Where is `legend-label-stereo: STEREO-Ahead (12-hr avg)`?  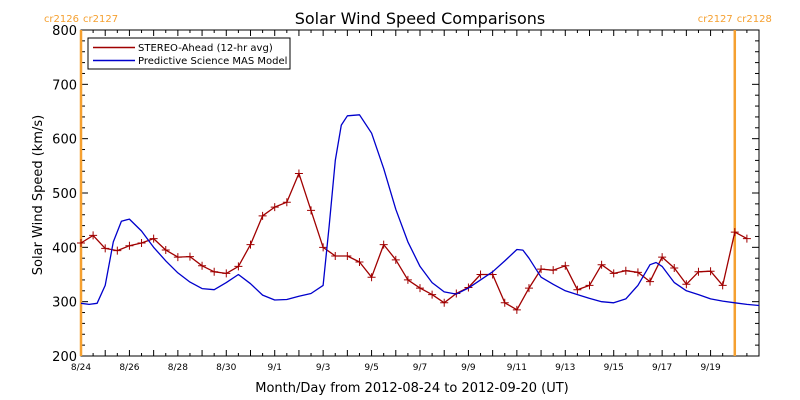
legend-label-stereo: STEREO-Ahead (12-hr avg) is located at coordinates (205, 48).